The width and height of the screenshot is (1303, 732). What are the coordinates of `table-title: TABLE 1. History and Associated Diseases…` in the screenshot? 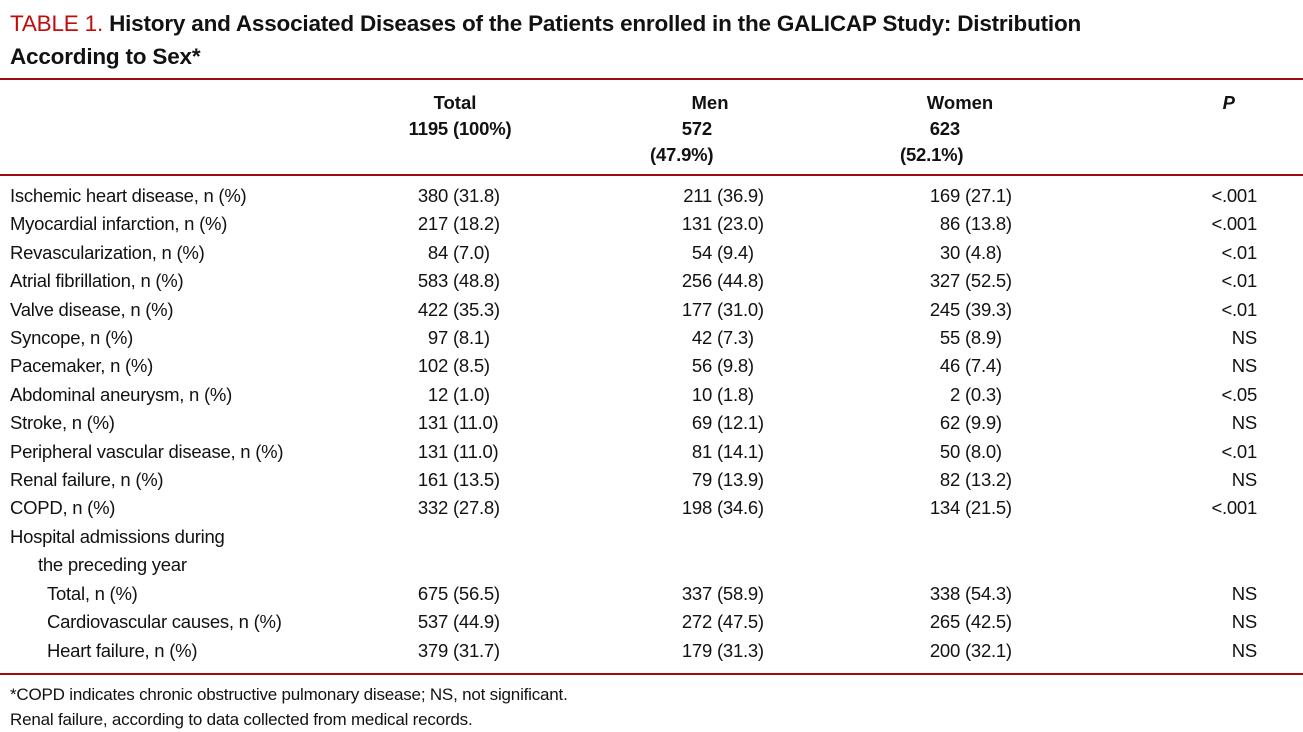 It's located at (651, 36).